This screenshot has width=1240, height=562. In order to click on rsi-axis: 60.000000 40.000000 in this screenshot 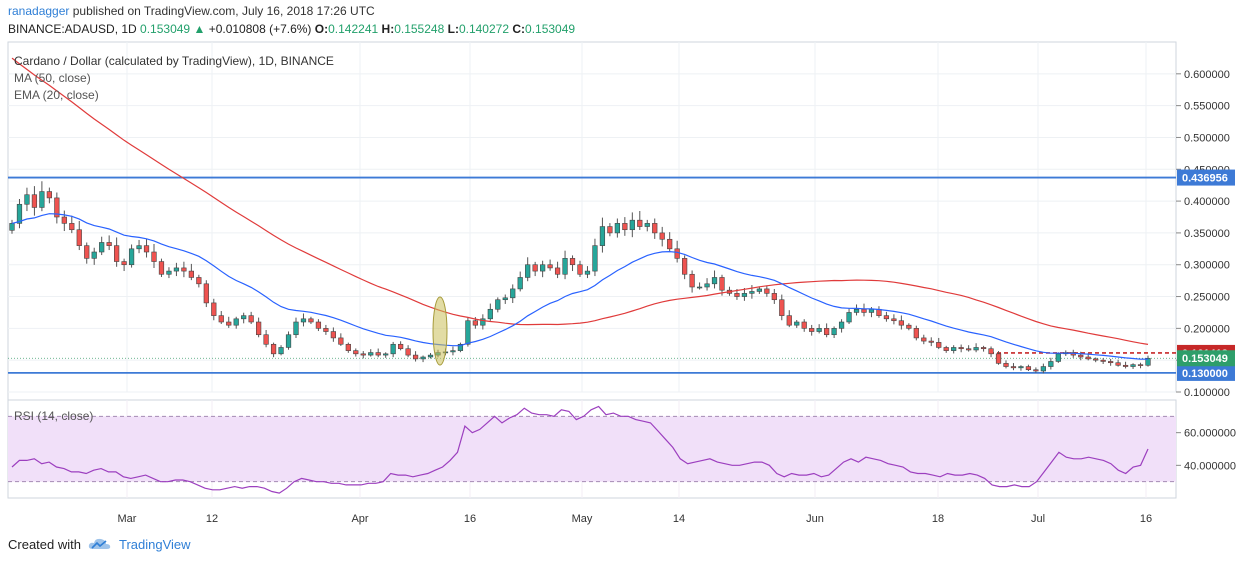, I will do `click(1206, 450)`.